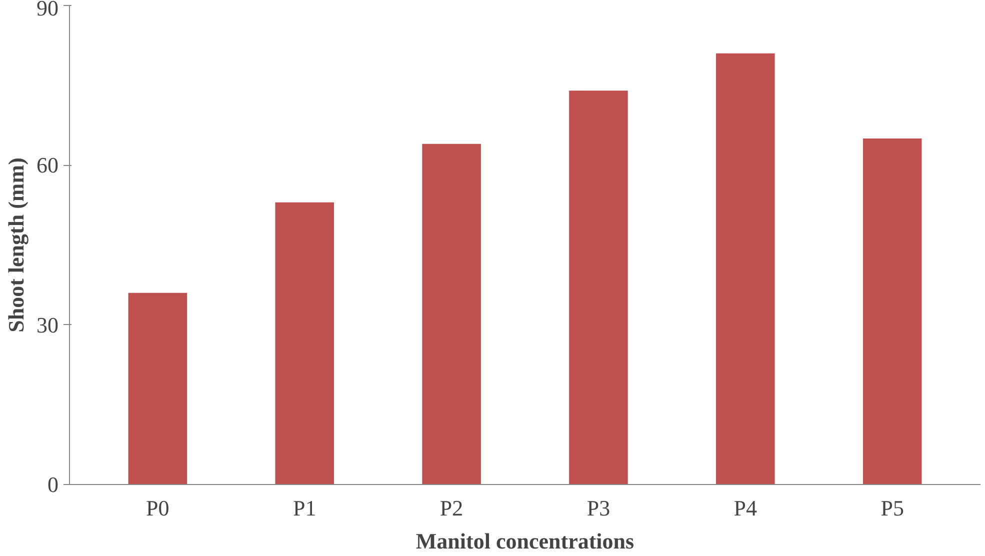  What do you see at coordinates (16, 245) in the screenshot?
I see `y-axis-title: Shoot length (mm)` at bounding box center [16, 245].